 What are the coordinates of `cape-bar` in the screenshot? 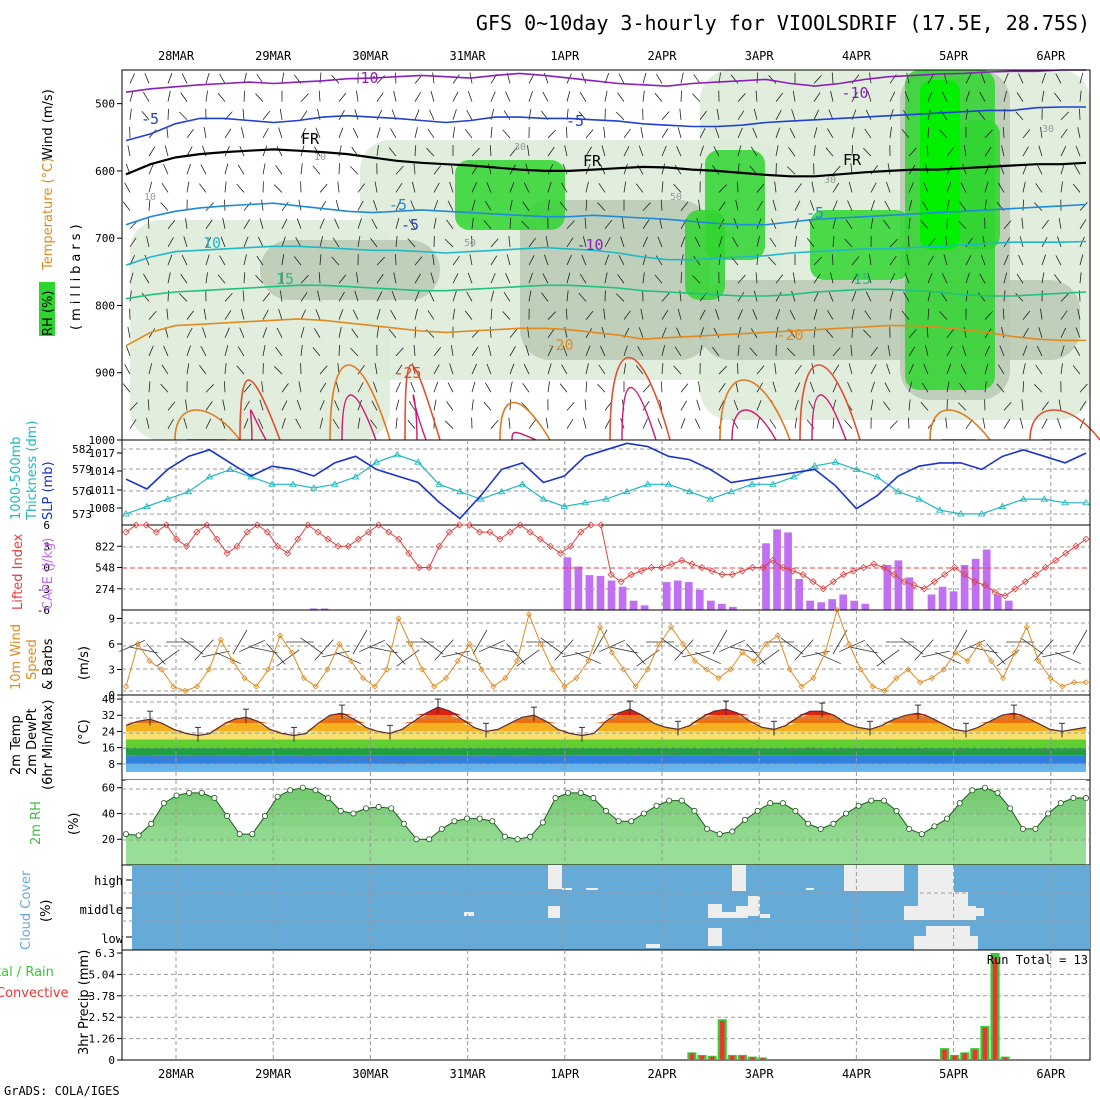 It's located at (611, 595).